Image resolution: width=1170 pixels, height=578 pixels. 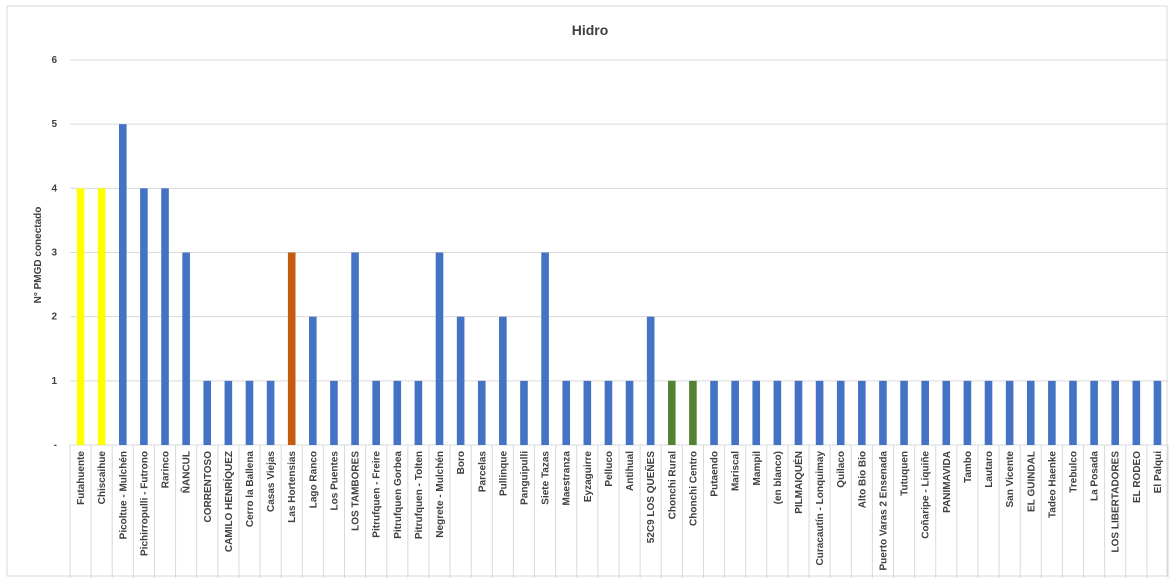 I want to click on y-axis-ticks: - 1 2 3 4 5 6, so click(x=54, y=253).